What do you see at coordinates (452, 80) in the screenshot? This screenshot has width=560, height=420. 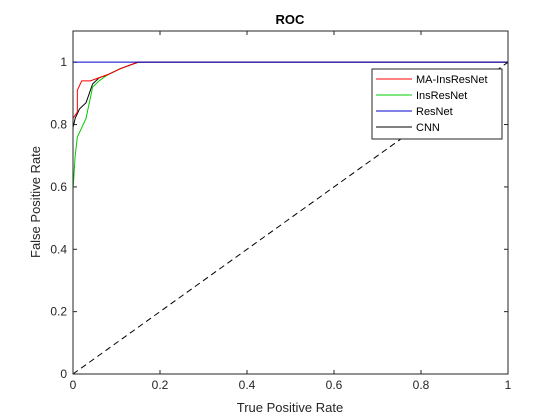 I see `legend-entry: MA-InsResNet` at bounding box center [452, 80].